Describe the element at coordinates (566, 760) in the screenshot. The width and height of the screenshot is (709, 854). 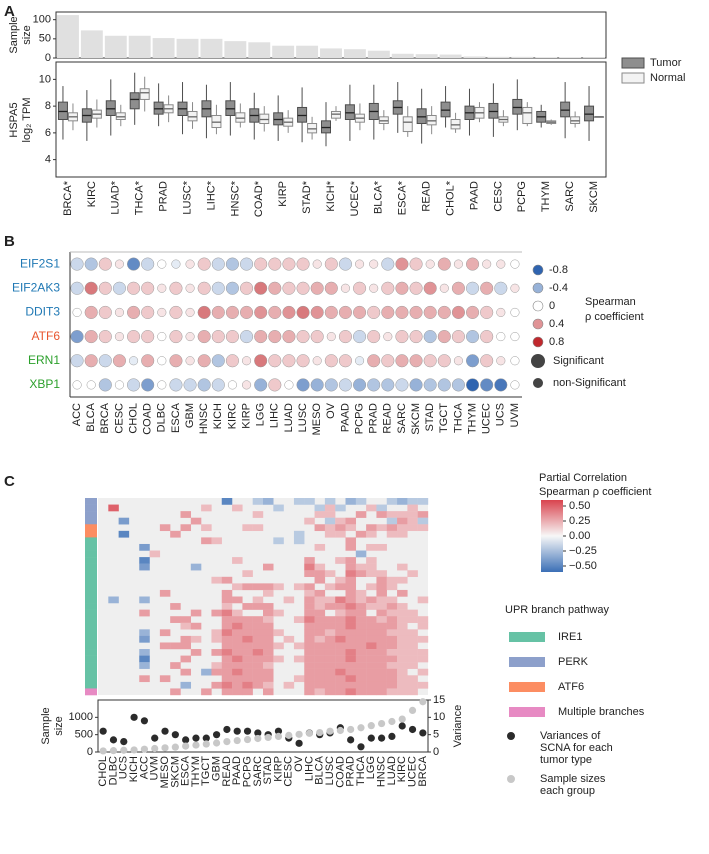
I see `legend-label: tumor type` at that location.